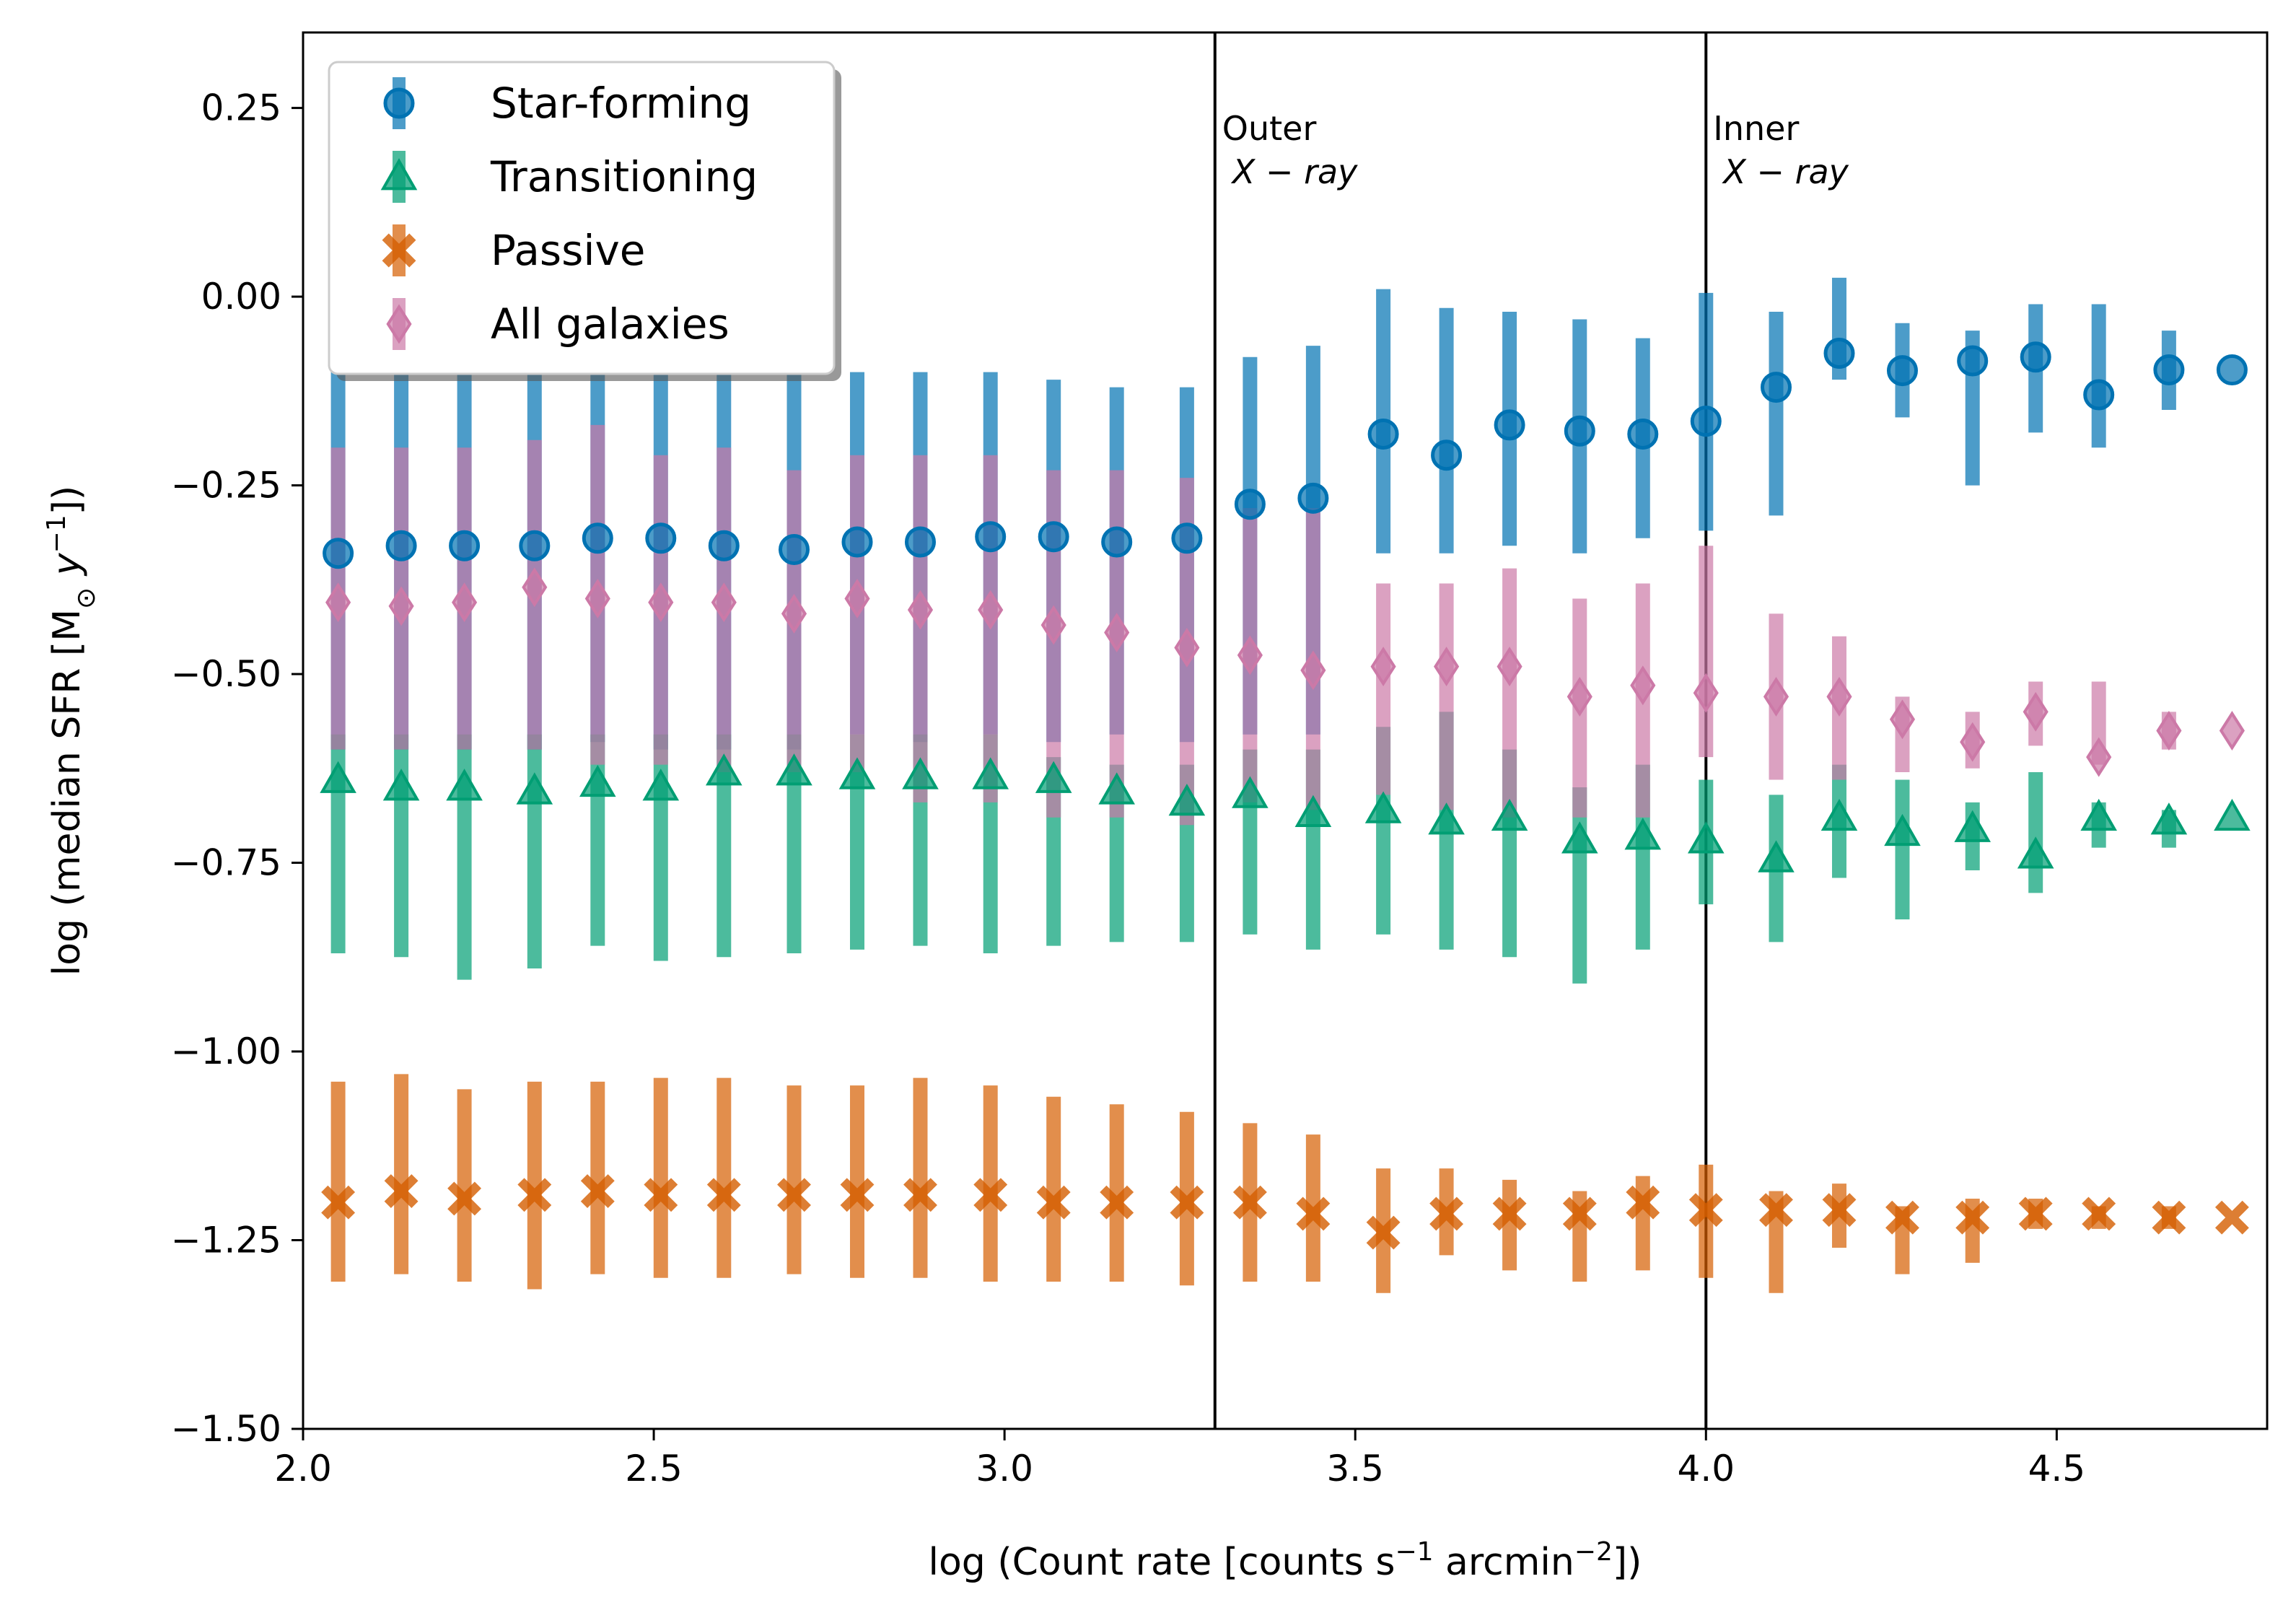 The width and height of the screenshot is (2296, 1623). I want to click on xray-label-line2: X − ray, so click(1294, 171).